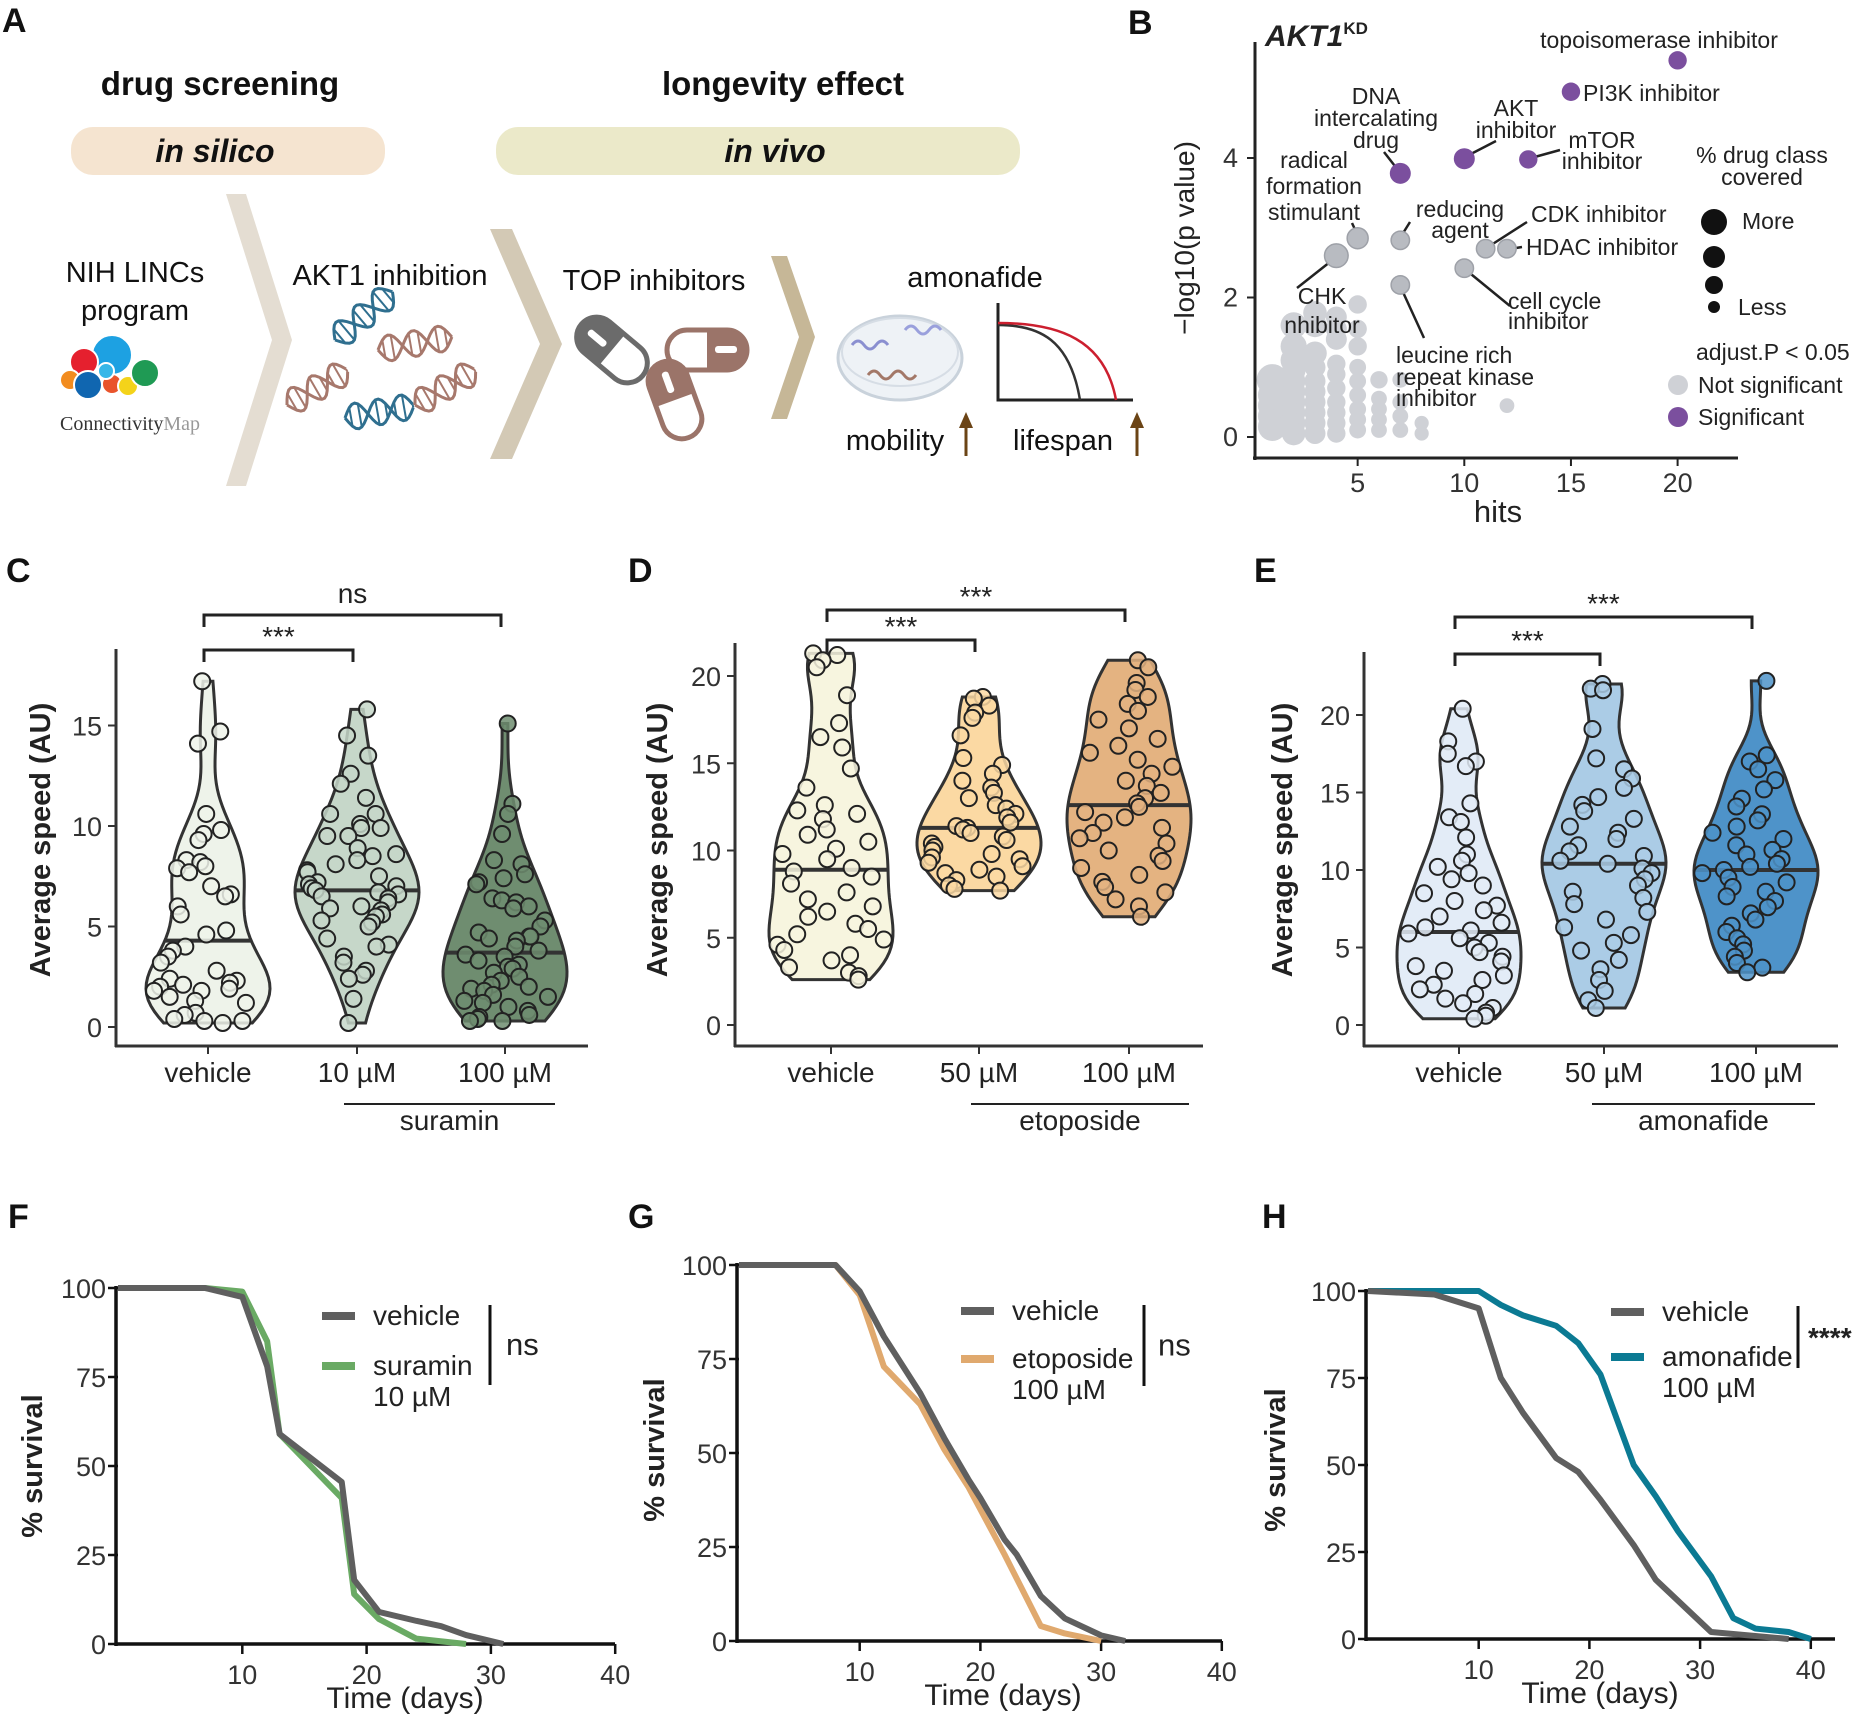  What do you see at coordinates (1314, 186) in the screenshot?
I see `point-label: formation` at bounding box center [1314, 186].